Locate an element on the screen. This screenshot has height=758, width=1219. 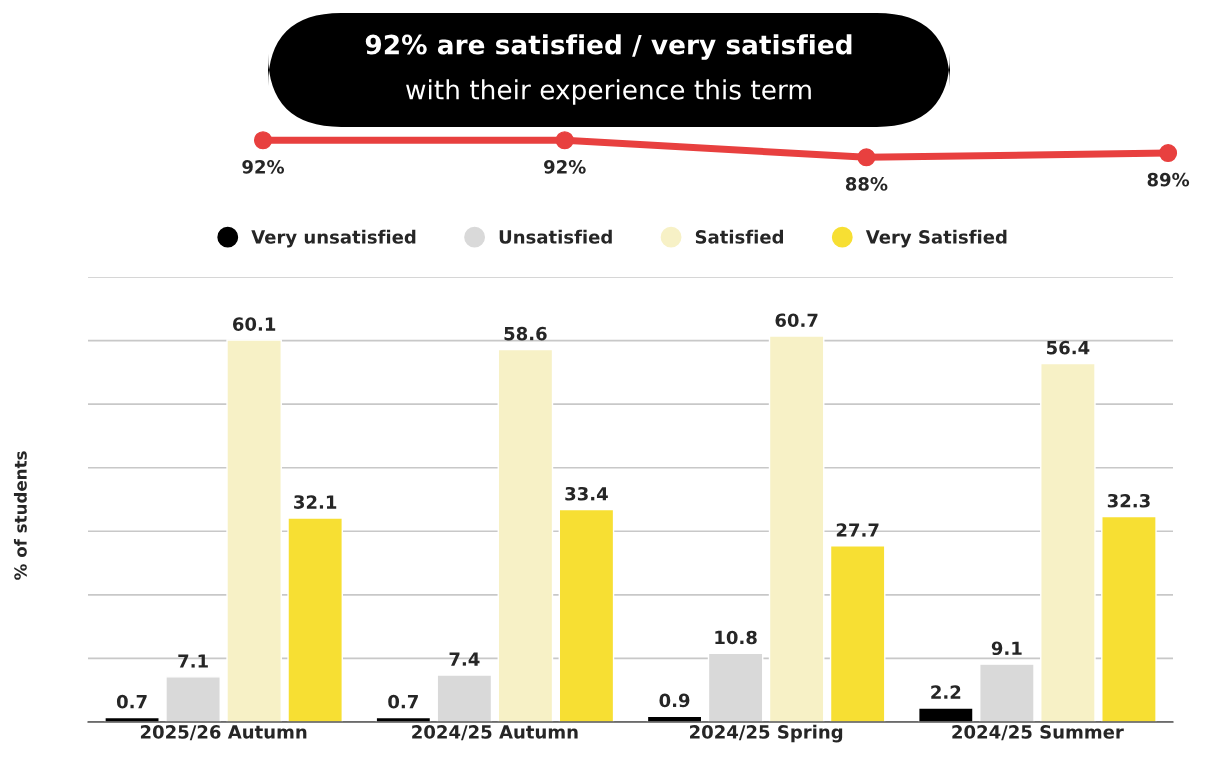
legend-label: Very unsatisfied is located at coordinates (333, 238).